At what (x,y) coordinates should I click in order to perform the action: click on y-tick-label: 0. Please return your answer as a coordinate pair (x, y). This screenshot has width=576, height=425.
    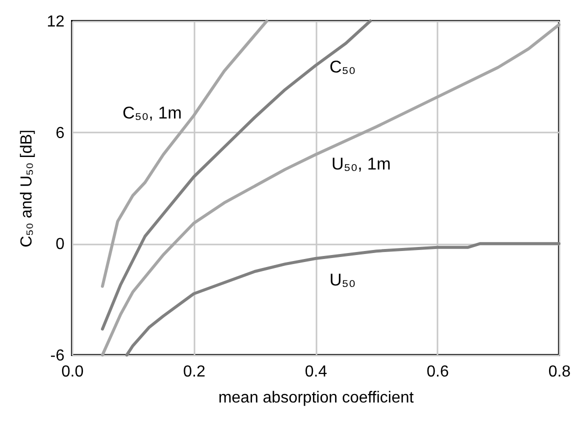
    Looking at the image, I should click on (60, 245).